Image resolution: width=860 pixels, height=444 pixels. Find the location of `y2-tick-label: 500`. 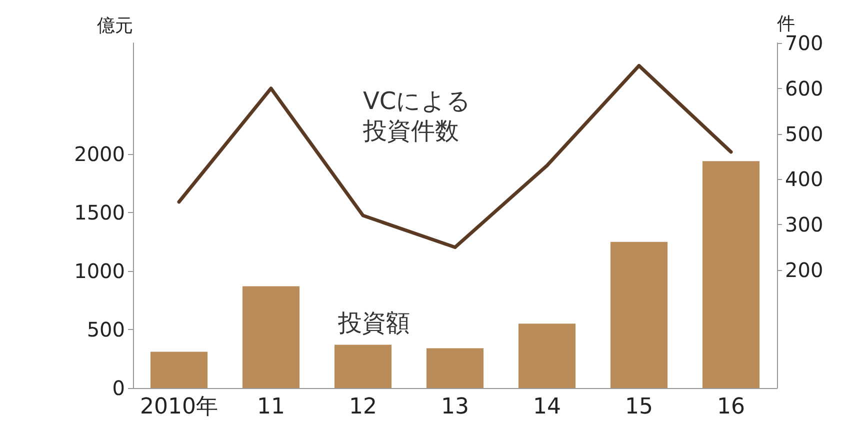

y2-tick-label: 500 is located at coordinates (804, 134).